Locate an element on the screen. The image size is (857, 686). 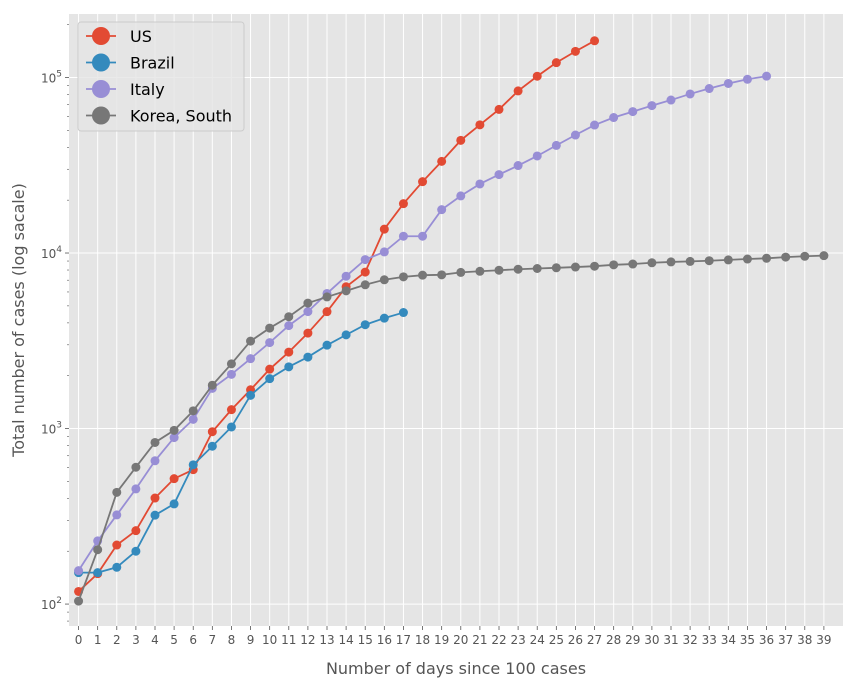
legend-box is located at coordinates (161, 76).